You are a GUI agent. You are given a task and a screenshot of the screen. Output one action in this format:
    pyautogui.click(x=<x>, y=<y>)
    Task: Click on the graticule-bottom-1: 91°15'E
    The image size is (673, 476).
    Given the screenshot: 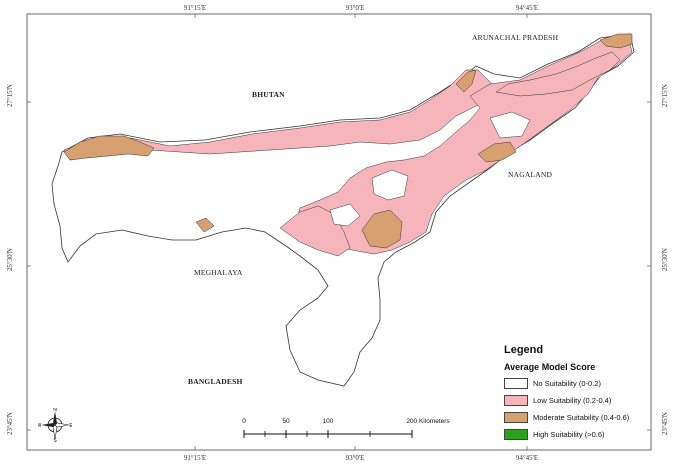 What is the action you would take?
    pyautogui.click(x=195, y=458)
    